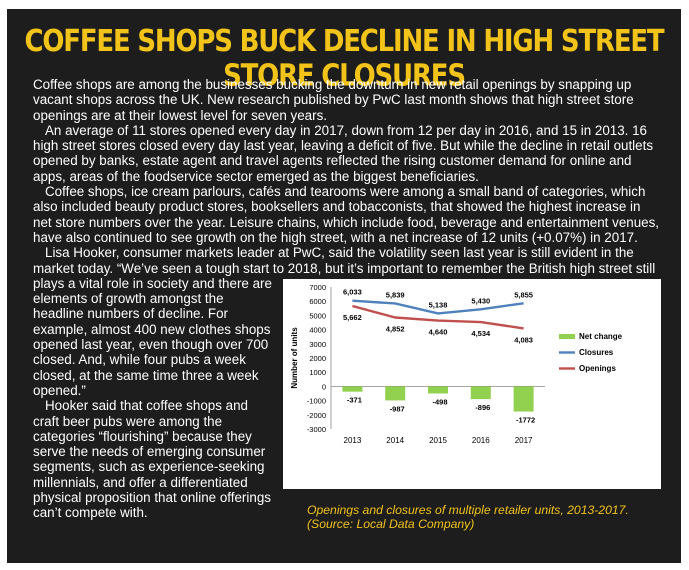  I want to click on line-data-label: 5,839, so click(395, 294).